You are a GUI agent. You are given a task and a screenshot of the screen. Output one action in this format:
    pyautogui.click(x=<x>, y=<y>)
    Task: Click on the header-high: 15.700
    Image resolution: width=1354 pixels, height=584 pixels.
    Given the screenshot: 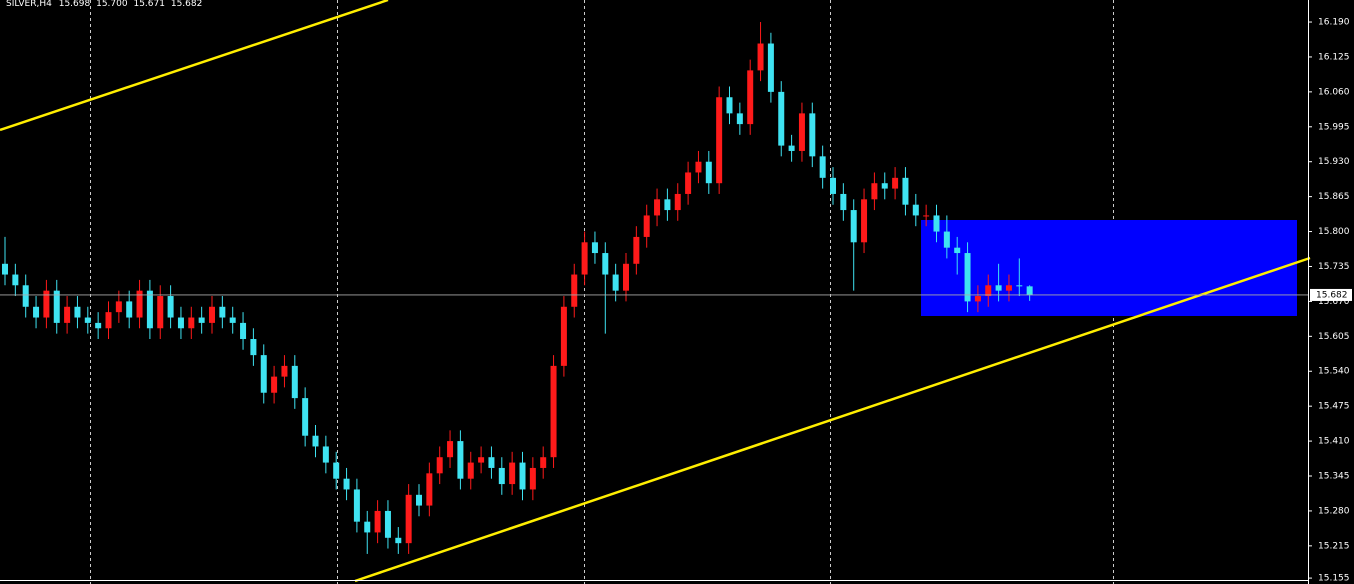 What is the action you would take?
    pyautogui.click(x=112, y=4)
    